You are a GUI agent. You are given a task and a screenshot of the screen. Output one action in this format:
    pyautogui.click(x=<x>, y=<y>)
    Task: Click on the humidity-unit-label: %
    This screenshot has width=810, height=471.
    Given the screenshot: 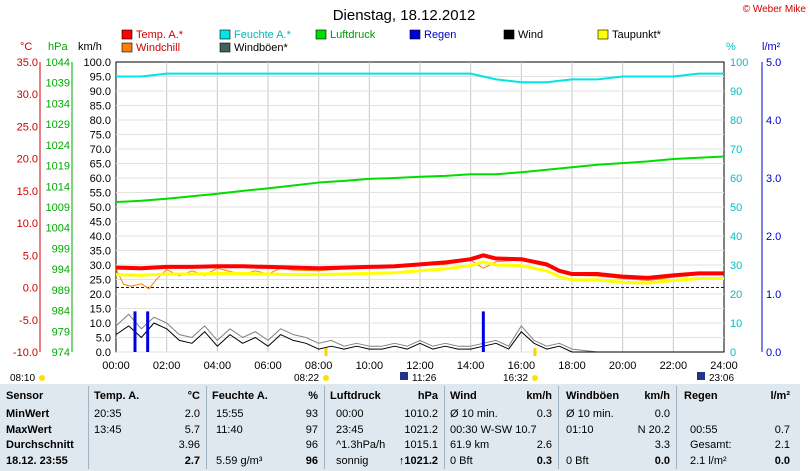 What is the action you would take?
    pyautogui.click(x=731, y=47)
    